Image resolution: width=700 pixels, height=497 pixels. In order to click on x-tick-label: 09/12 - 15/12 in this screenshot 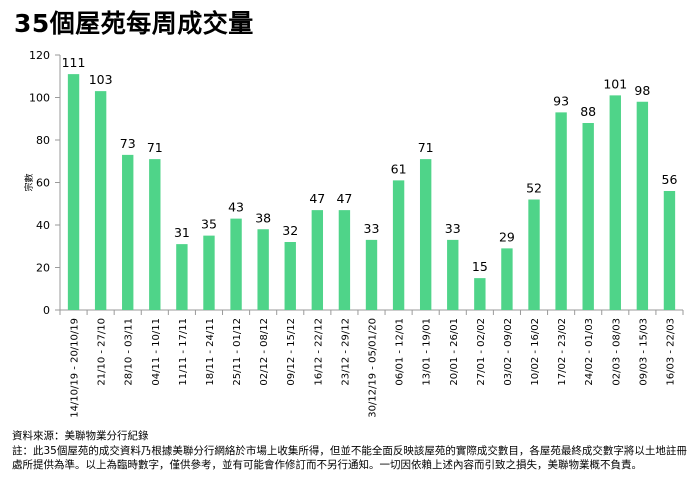, I will do `click(291, 352)`.